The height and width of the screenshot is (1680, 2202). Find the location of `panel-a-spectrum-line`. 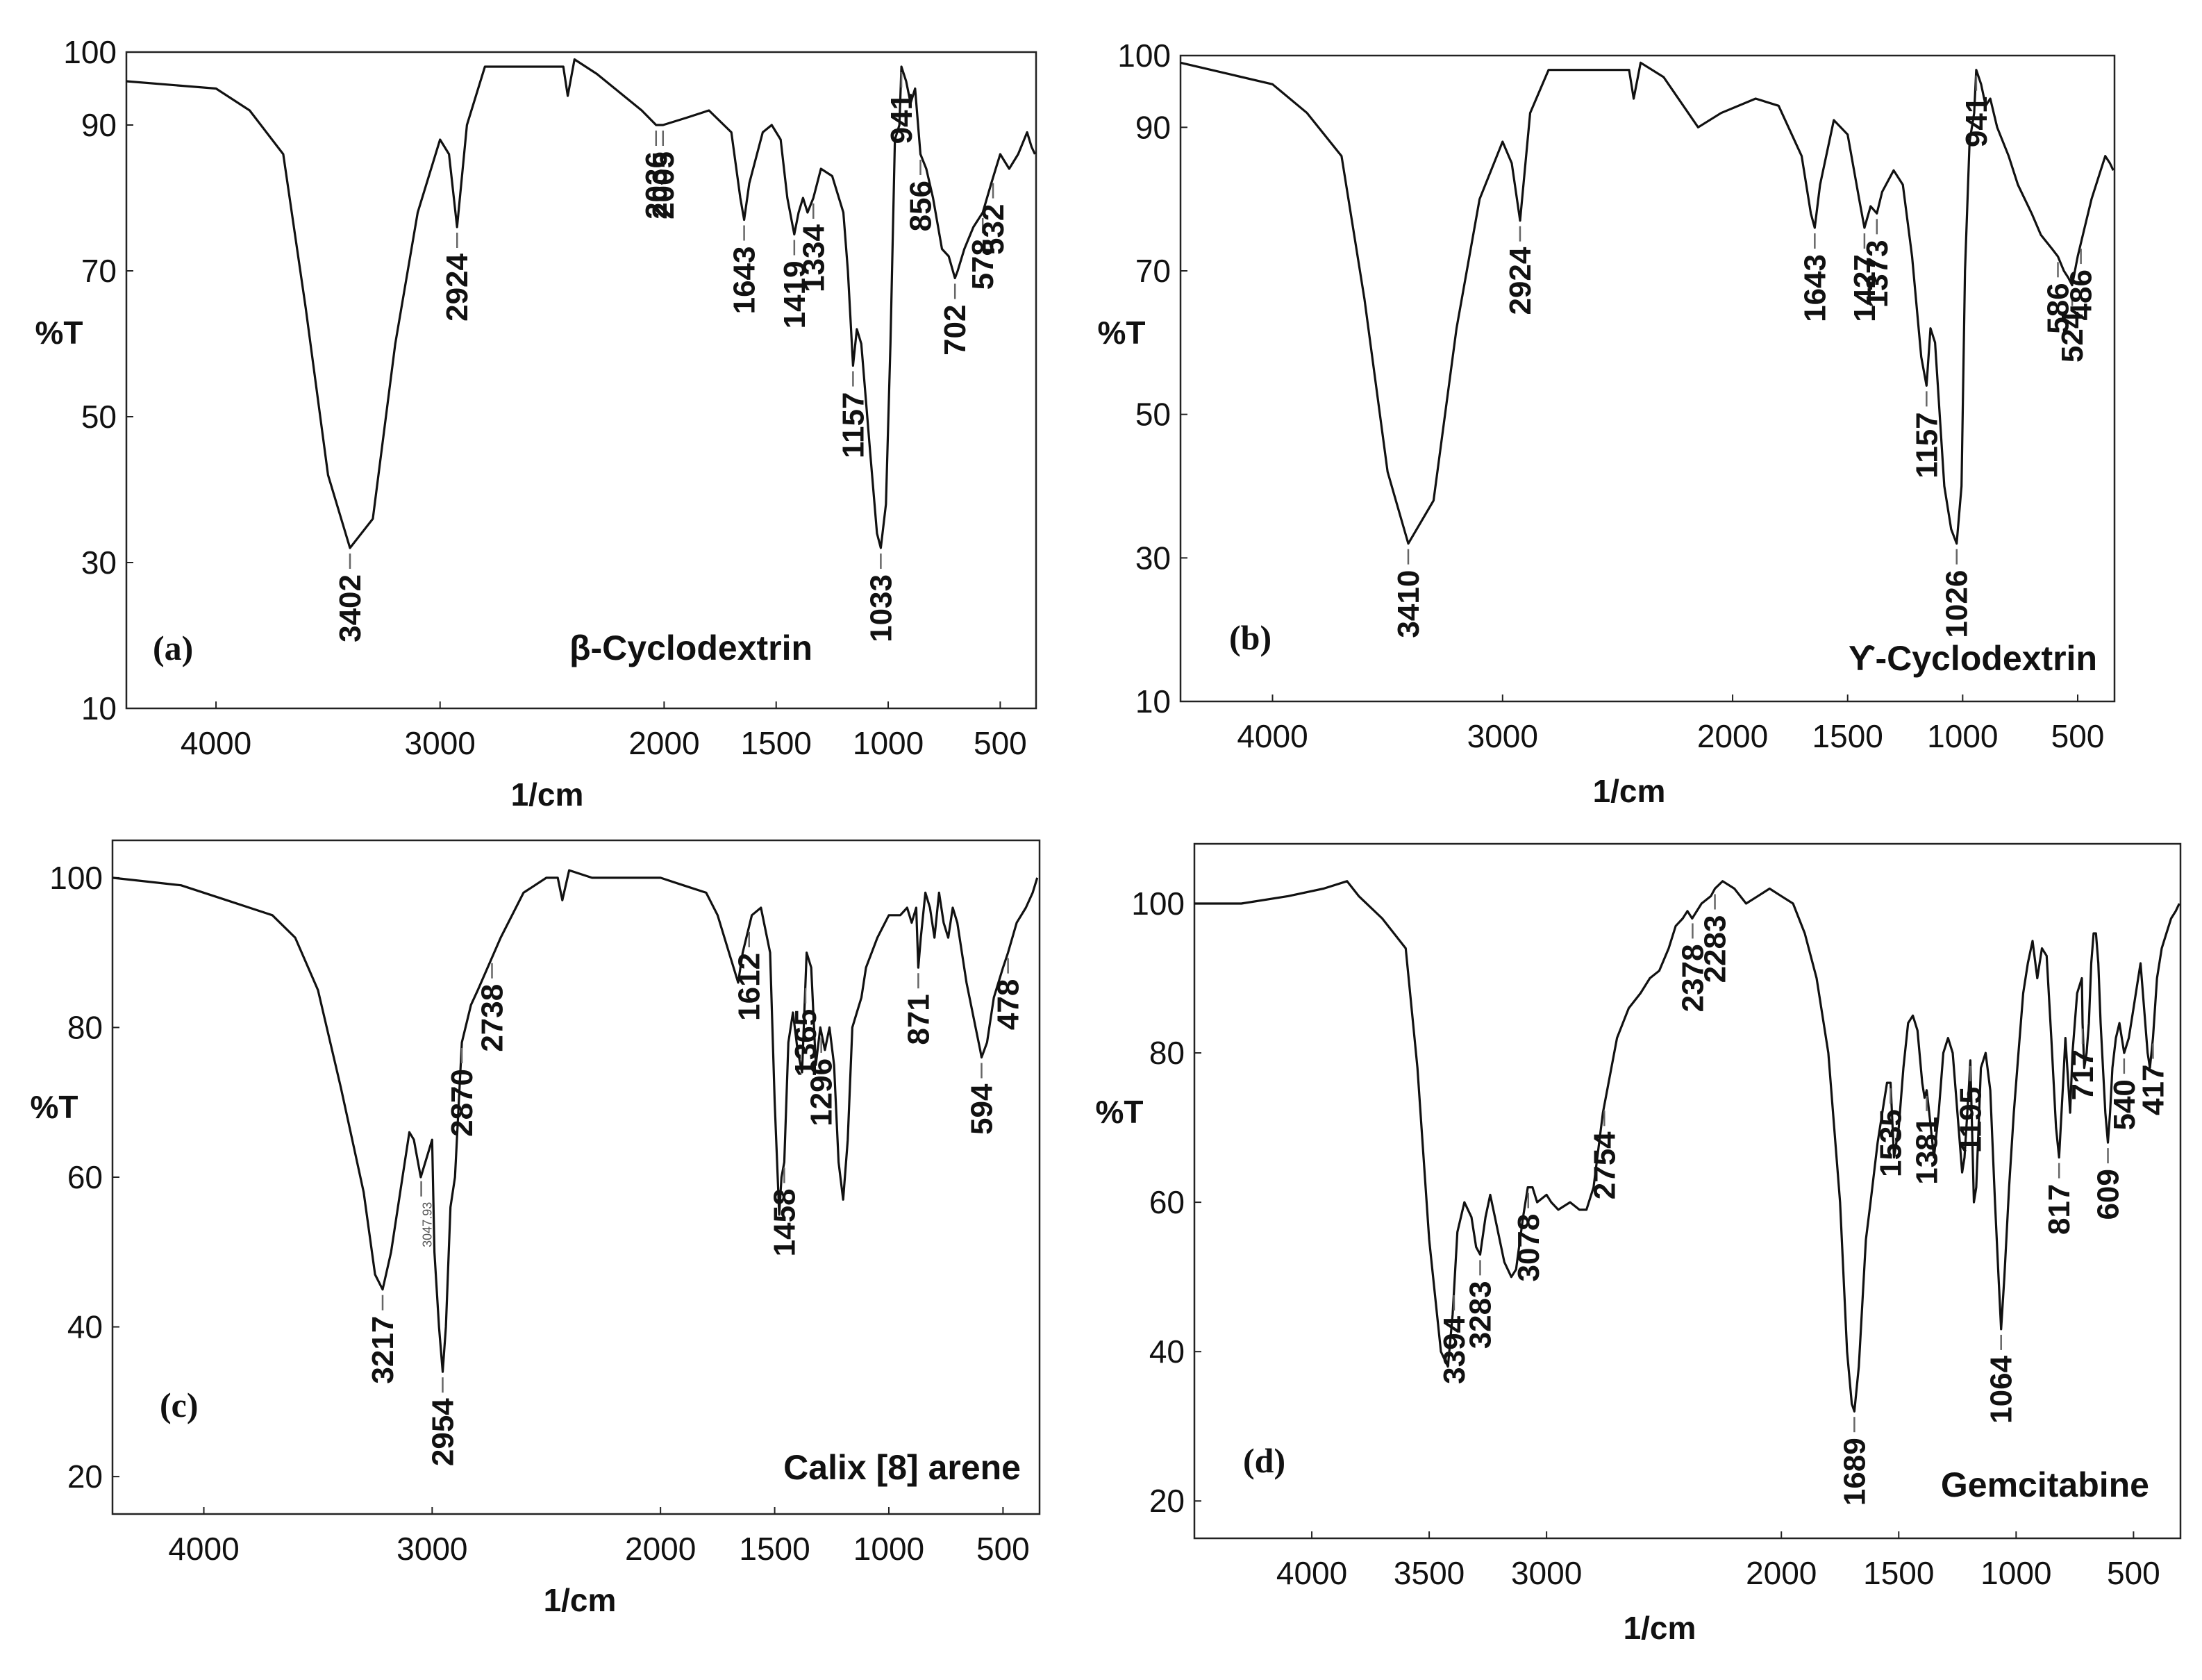

panel-a-spectrum-line is located at coordinates (581, 303).